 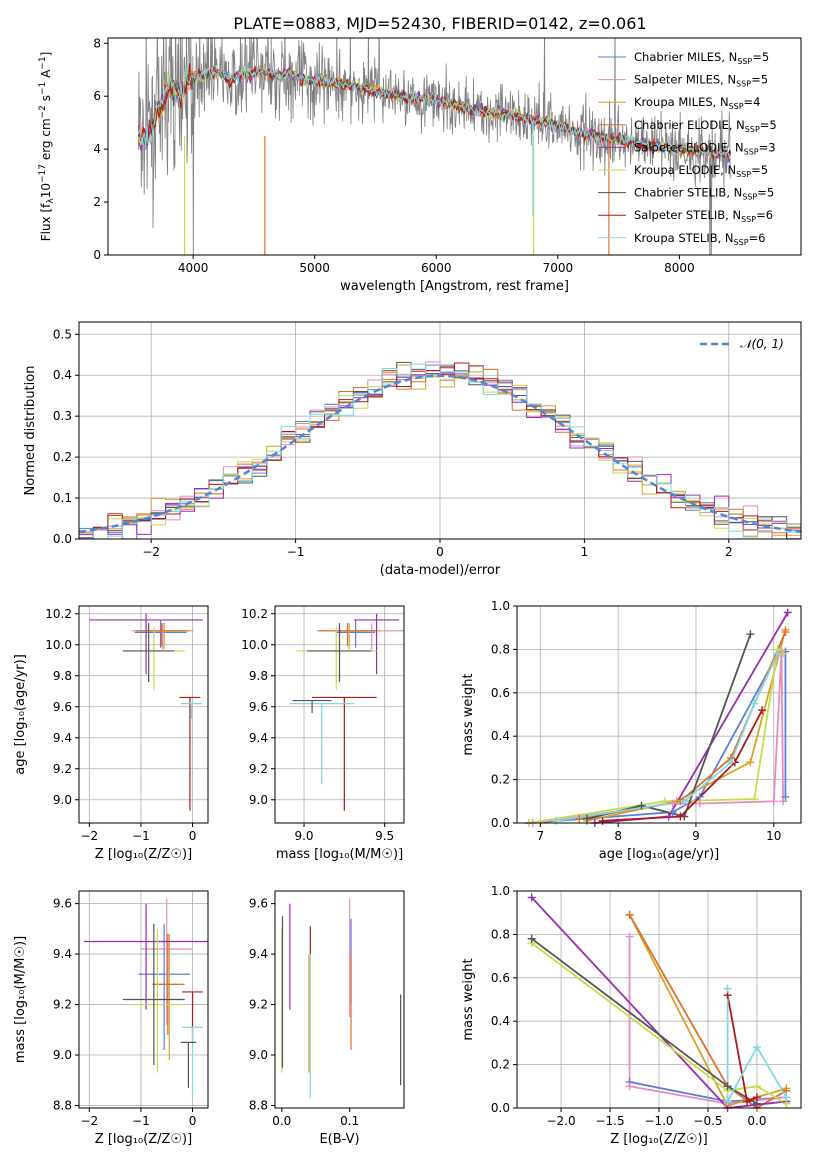 What do you see at coordinates (349, 1121) in the screenshot?
I see `x-tick-label: 0.1` at bounding box center [349, 1121].